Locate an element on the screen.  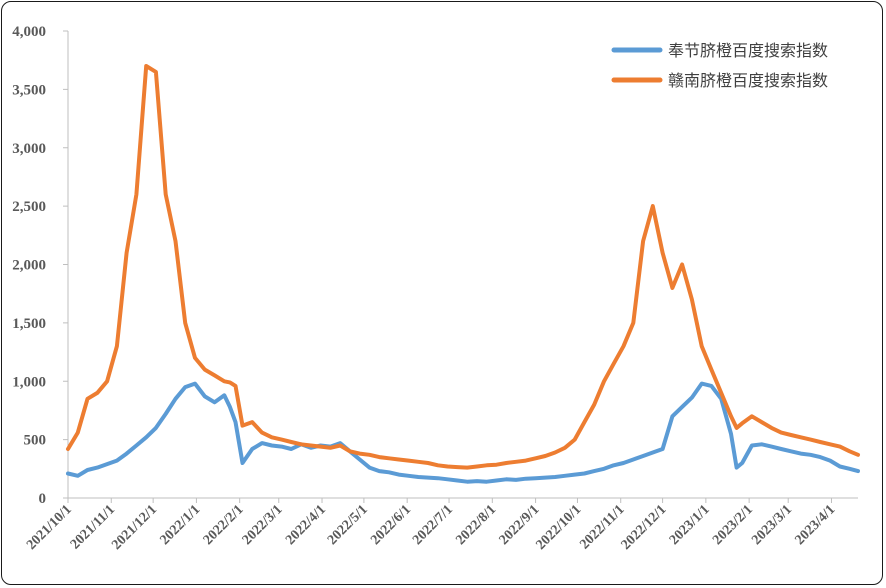
x-tick-label: 2023/2/1 is located at coordinates (733, 525).